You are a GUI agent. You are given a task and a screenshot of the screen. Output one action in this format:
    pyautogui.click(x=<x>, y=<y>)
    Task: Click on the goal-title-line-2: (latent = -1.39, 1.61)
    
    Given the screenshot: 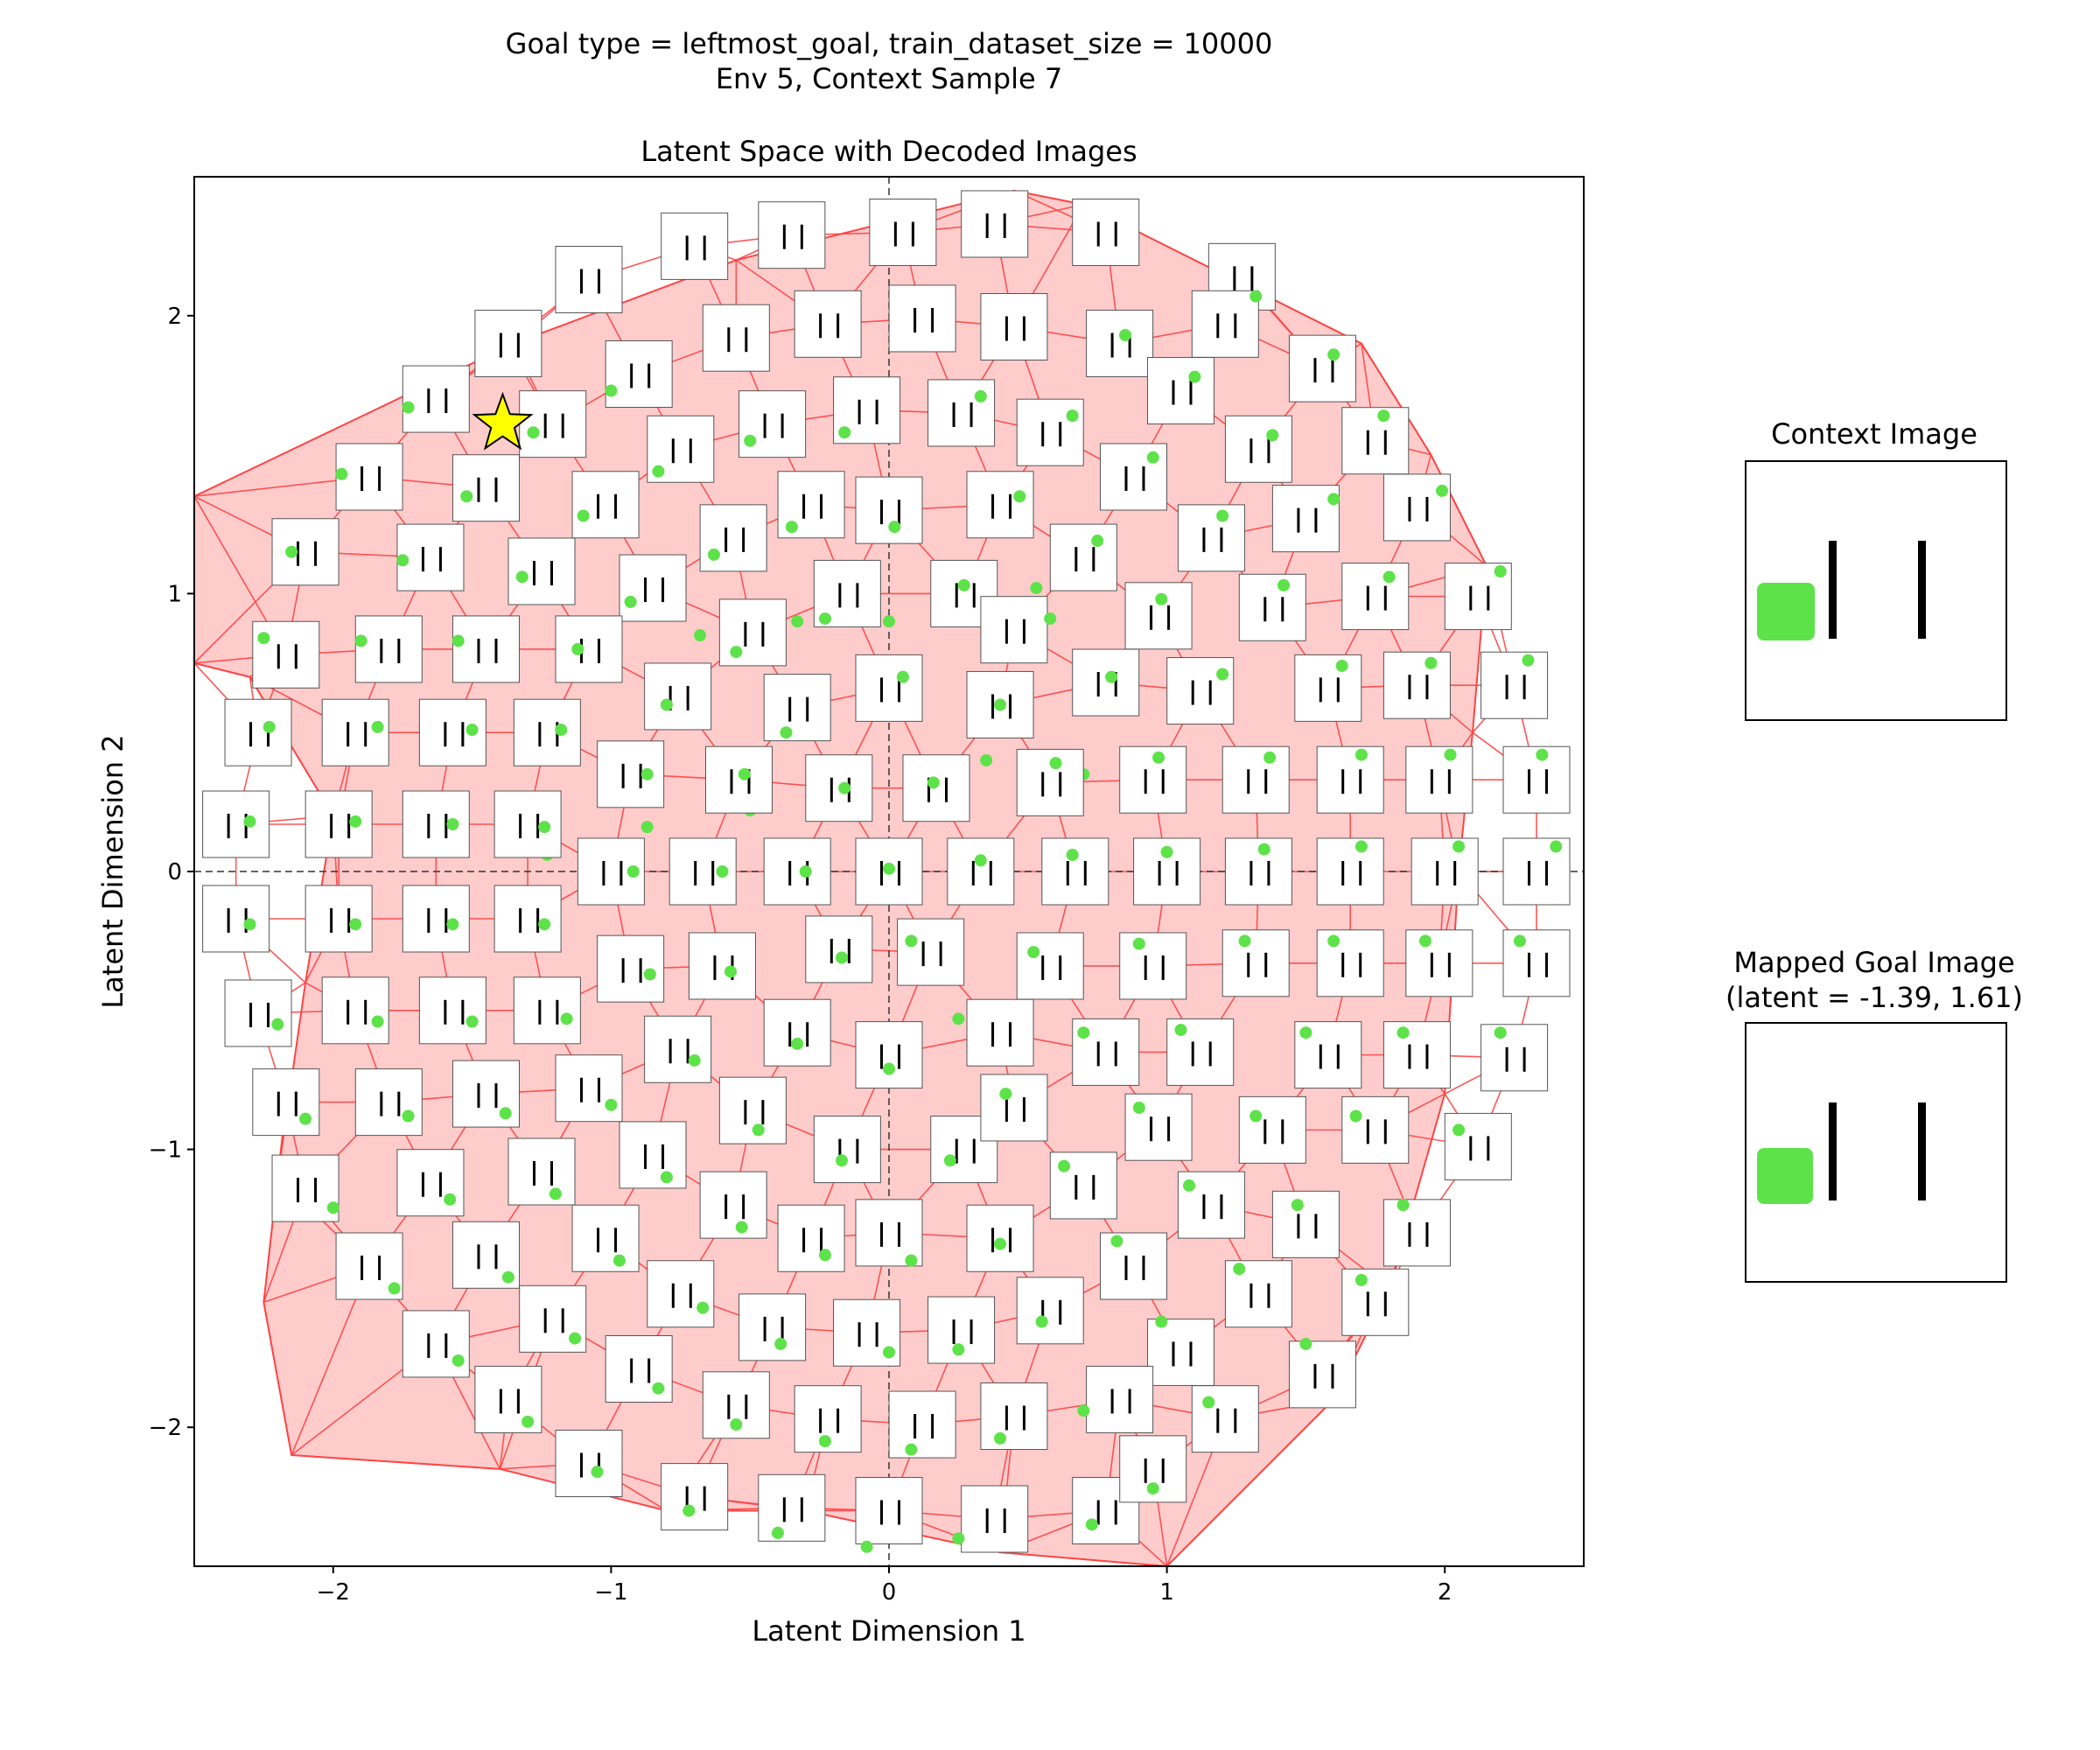 What is the action you would take?
    pyautogui.click(x=1874, y=997)
    